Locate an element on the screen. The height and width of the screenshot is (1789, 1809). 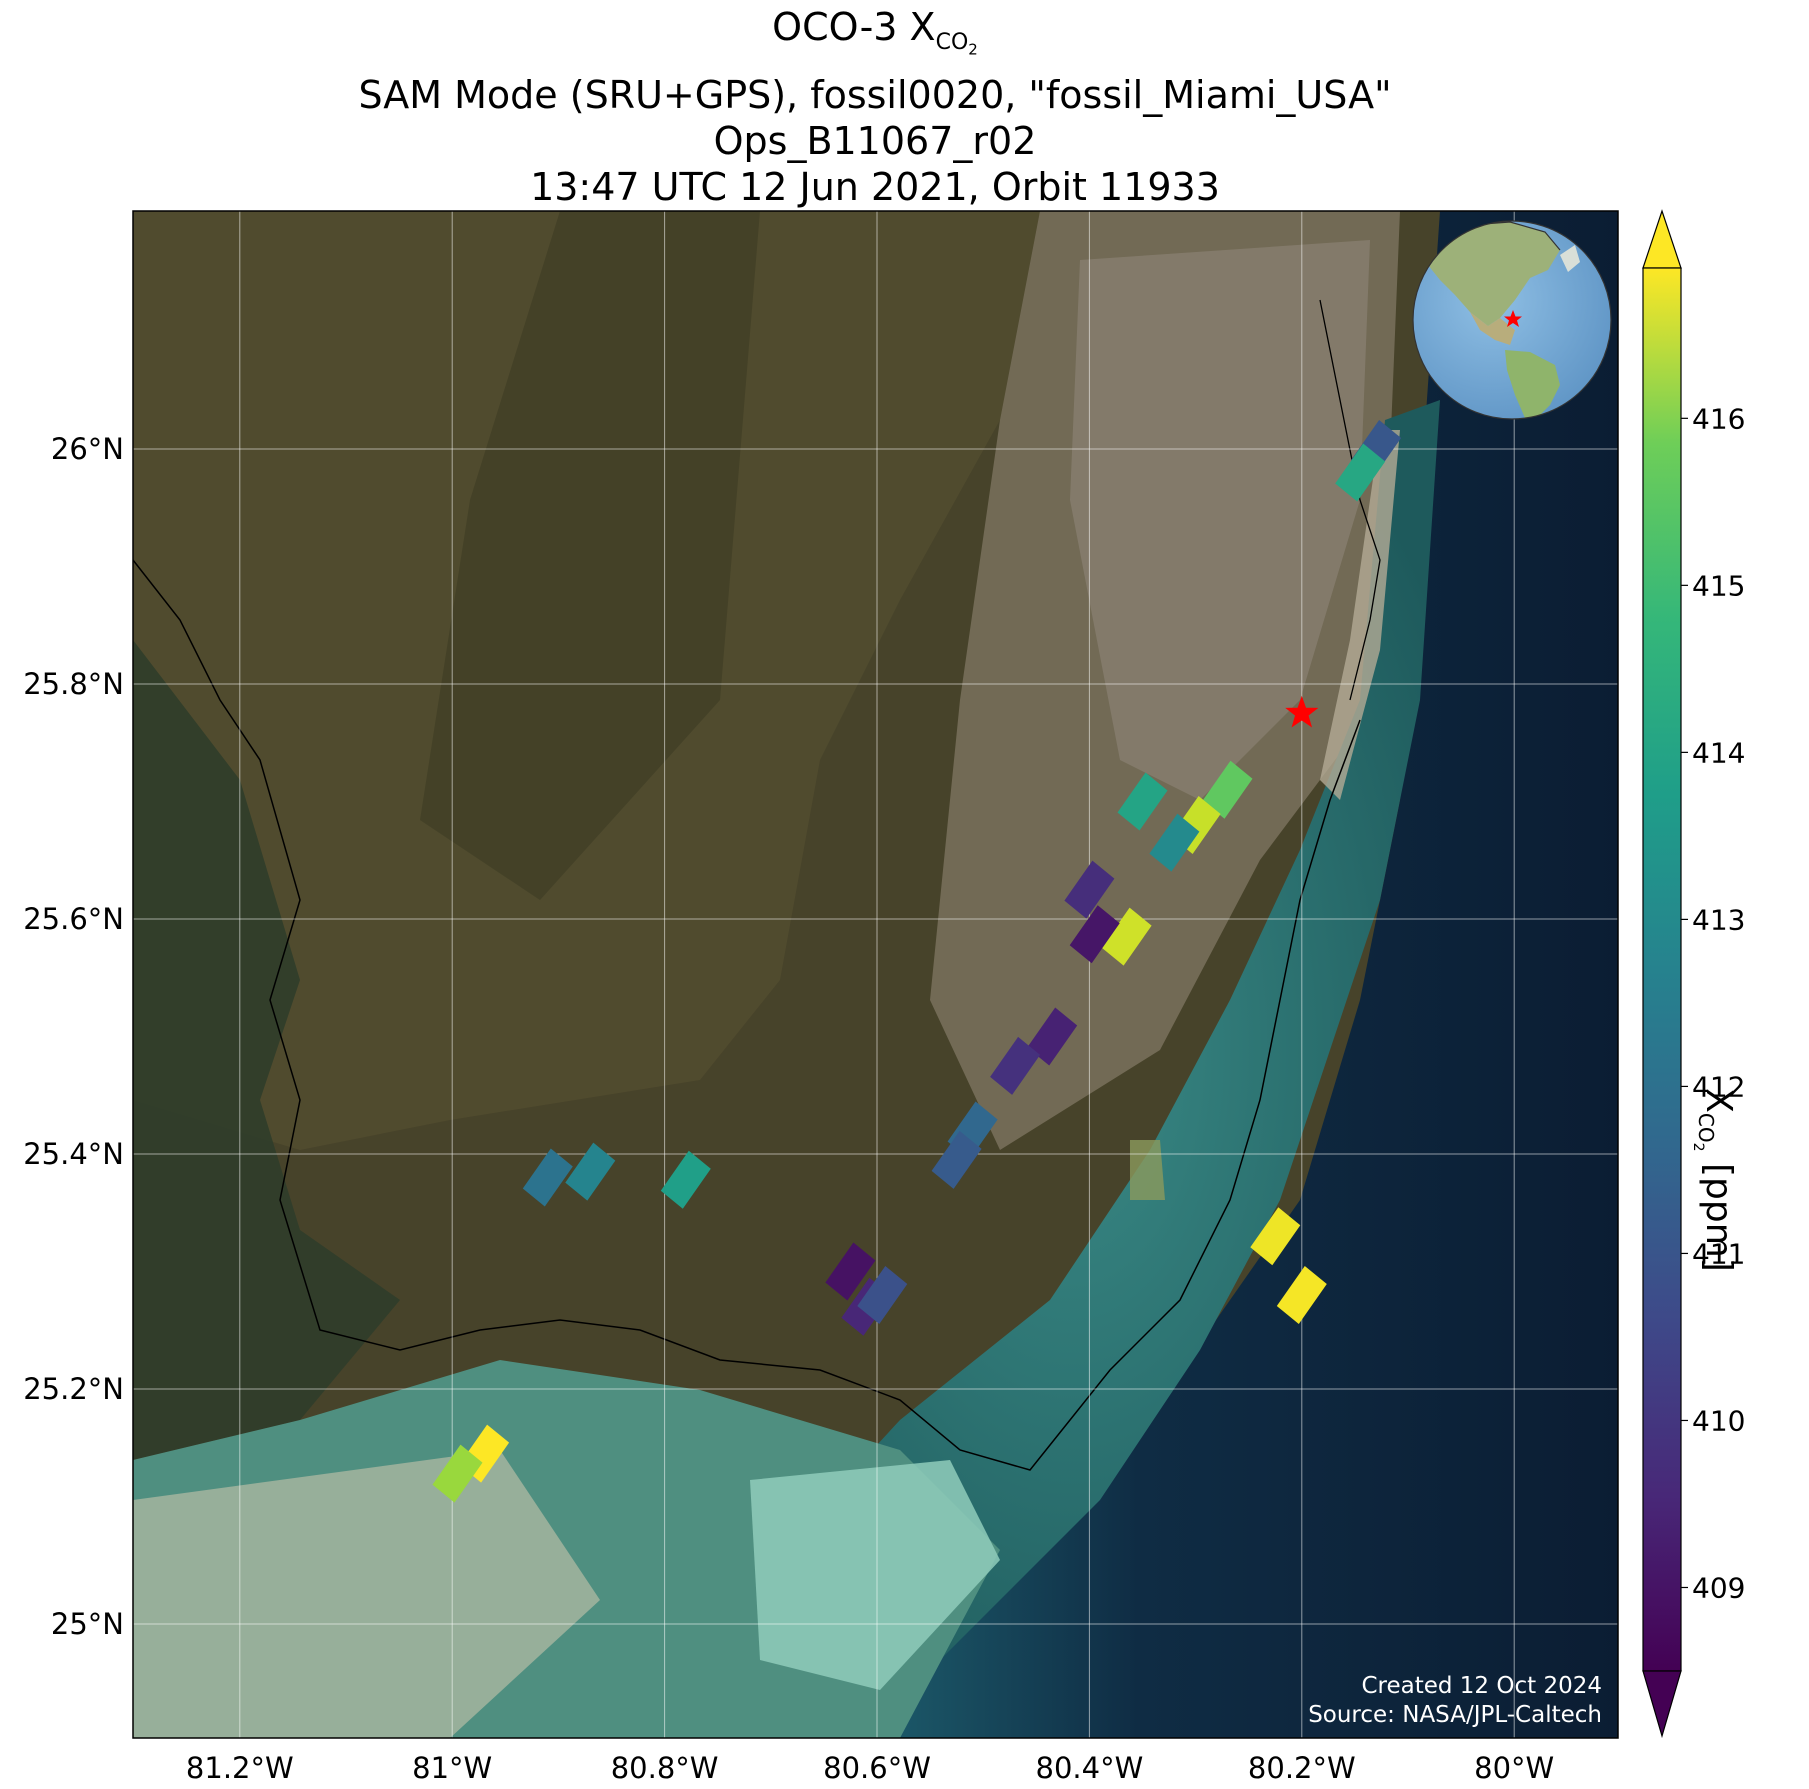
lon-tick-label: 81°W is located at coordinates (452, 1768).